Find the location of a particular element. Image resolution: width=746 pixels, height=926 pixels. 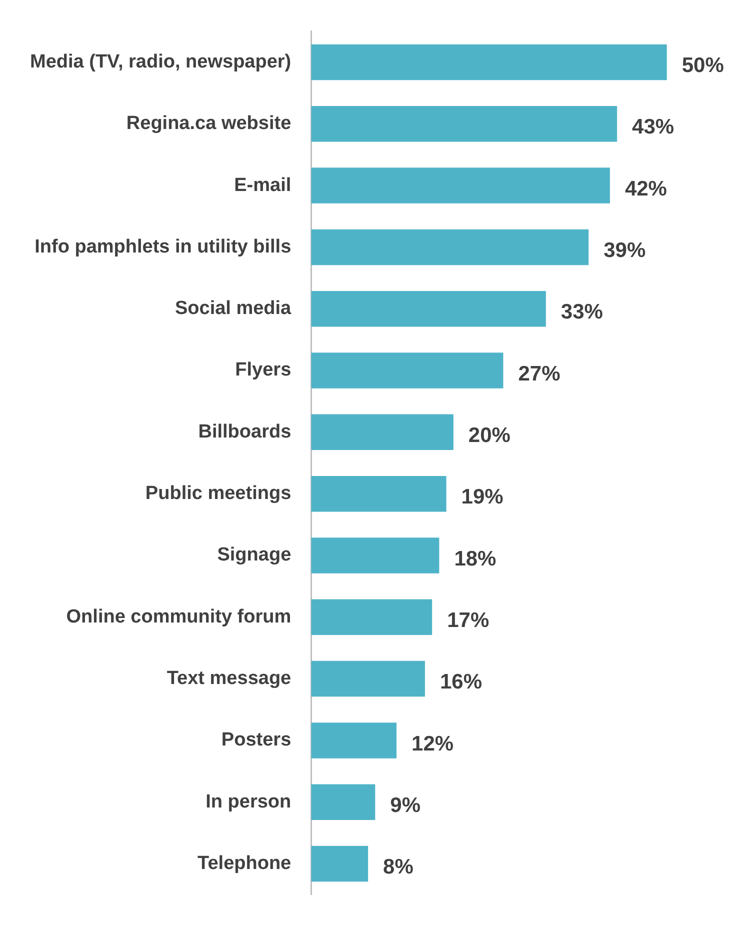

y-tick-label: Info pamphlets in utility bills is located at coordinates (163, 247).